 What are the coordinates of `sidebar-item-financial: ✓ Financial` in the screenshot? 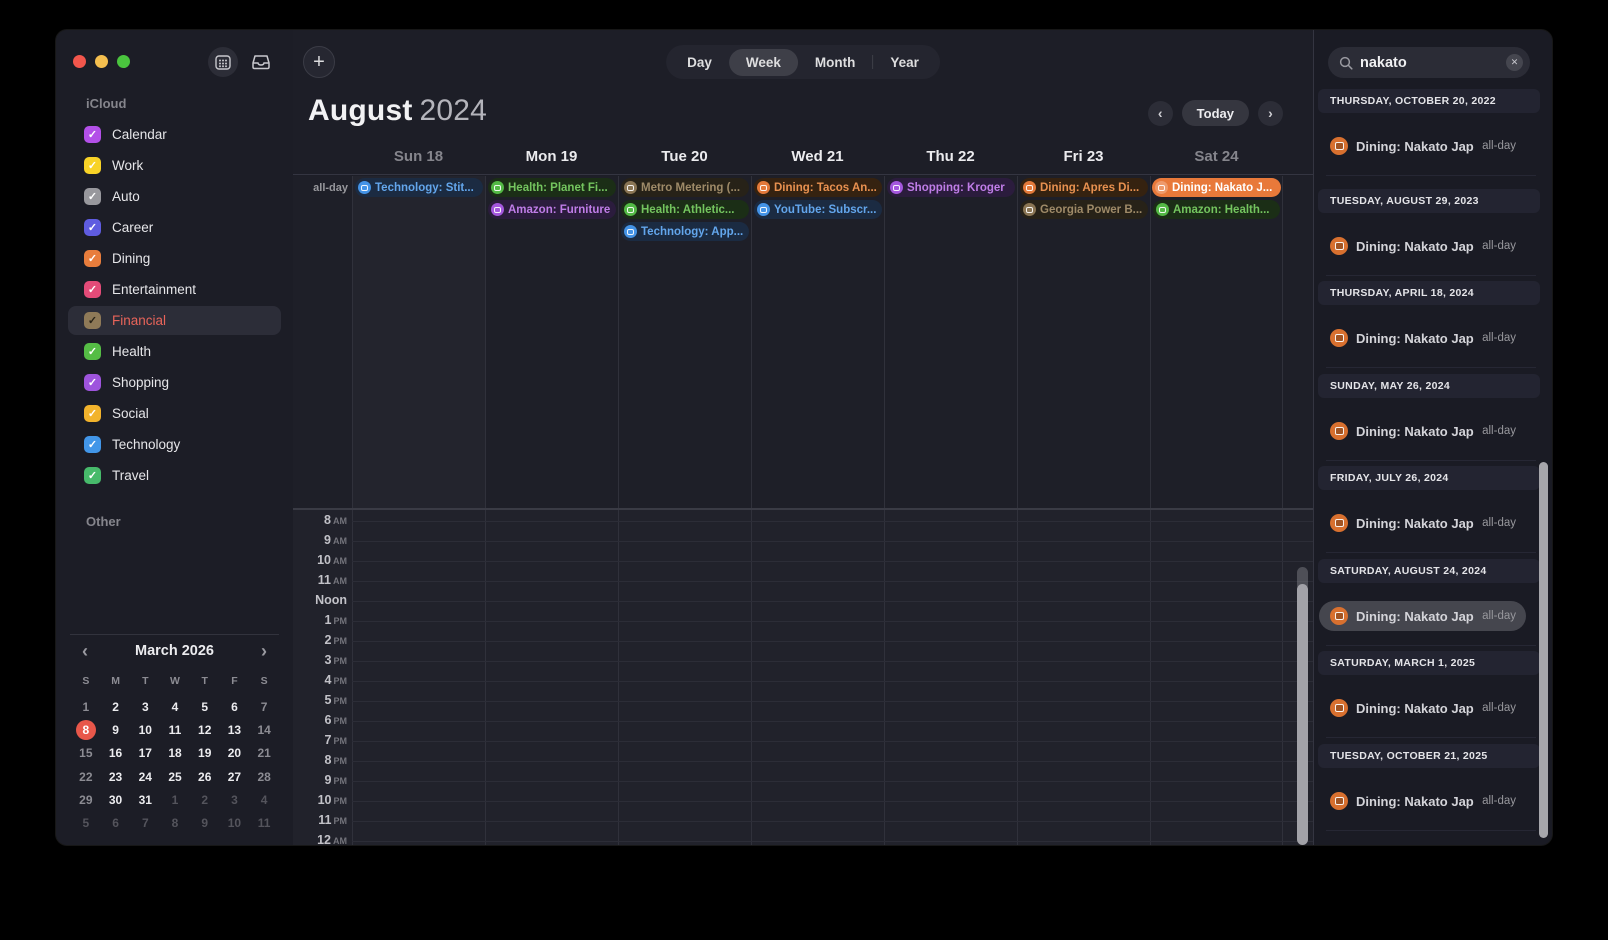 It's located at (174, 320).